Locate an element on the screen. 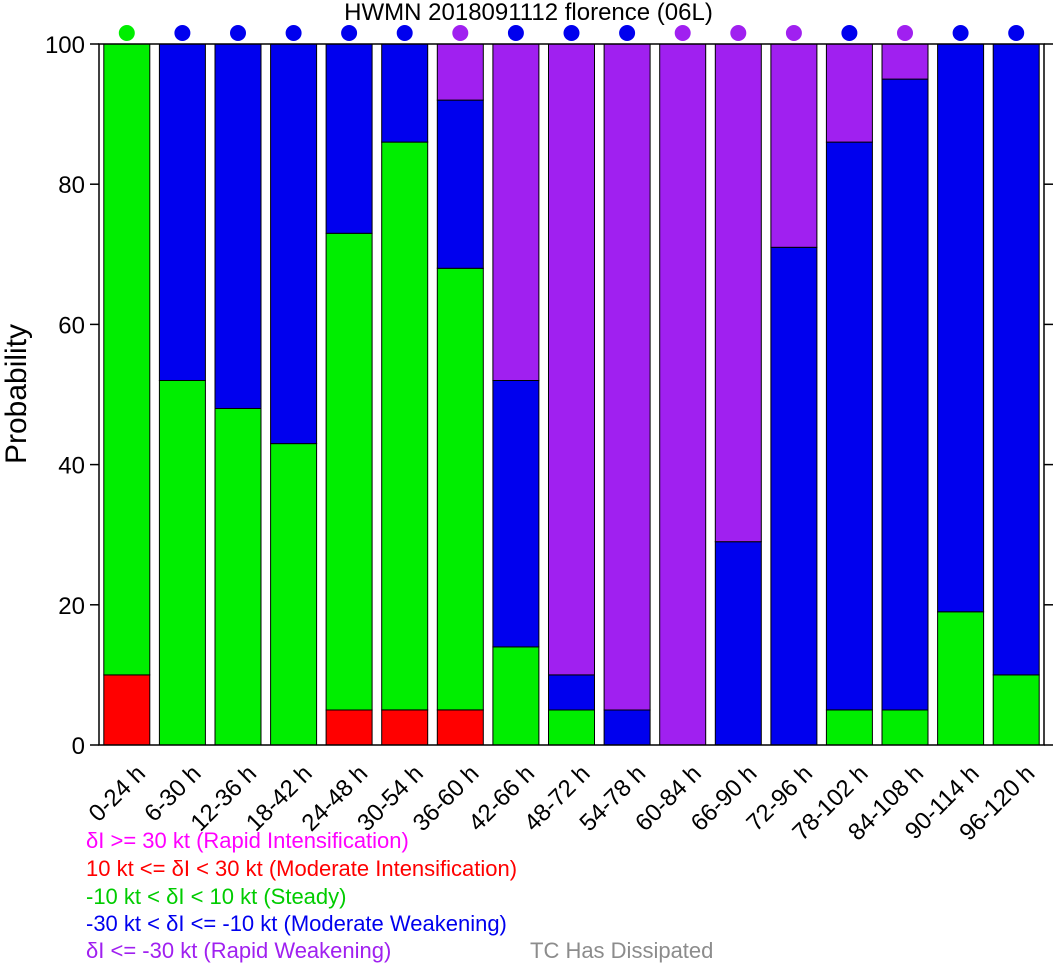 The image size is (1057, 968). bar-segment-24-48h-s2 is located at coordinates (349, 471).